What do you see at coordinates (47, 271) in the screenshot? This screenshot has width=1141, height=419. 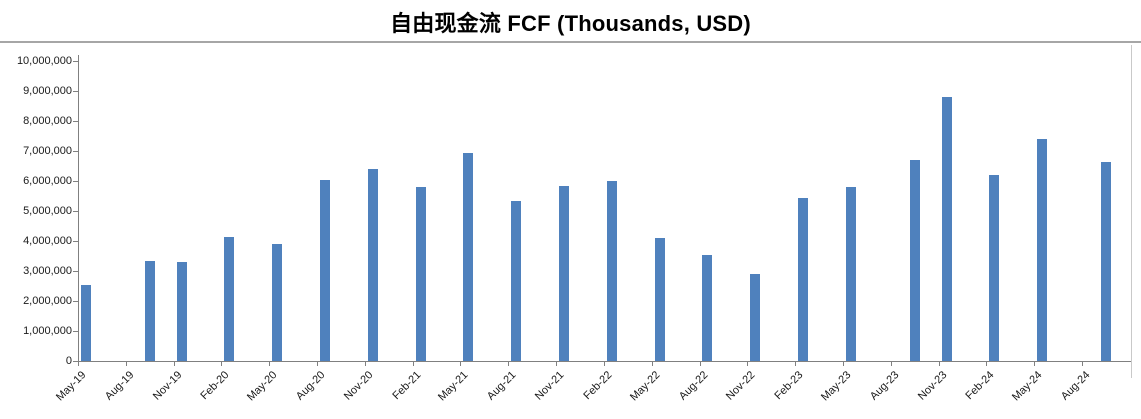 I see `y-axis-label: 3,000,000` at bounding box center [47, 271].